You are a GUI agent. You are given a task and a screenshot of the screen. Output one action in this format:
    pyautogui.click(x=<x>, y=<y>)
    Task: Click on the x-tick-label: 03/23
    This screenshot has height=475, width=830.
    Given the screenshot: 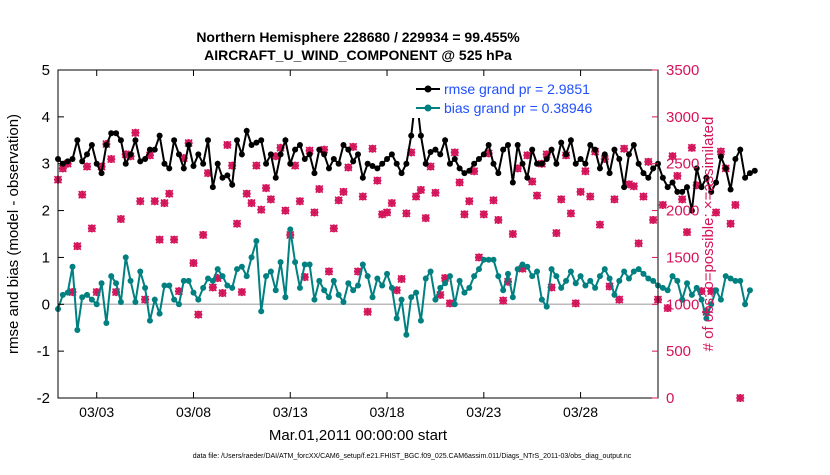 What is the action you would take?
    pyautogui.click(x=483, y=412)
    